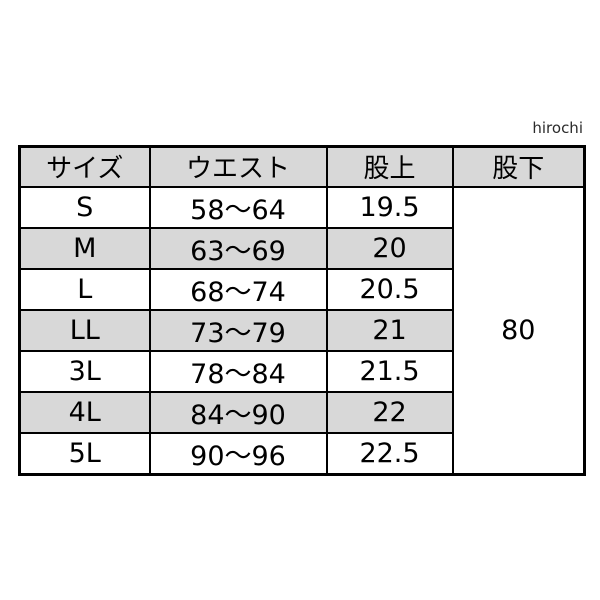  I want to click on watermark-text: hirochi, so click(557, 128).